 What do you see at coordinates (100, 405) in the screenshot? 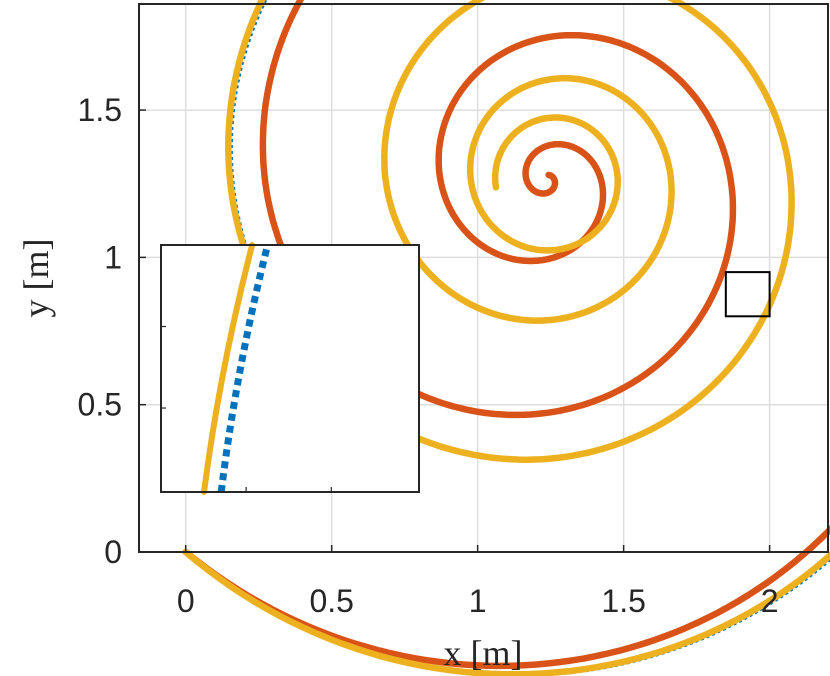
I see `y-tick-label: 0.5` at bounding box center [100, 405].